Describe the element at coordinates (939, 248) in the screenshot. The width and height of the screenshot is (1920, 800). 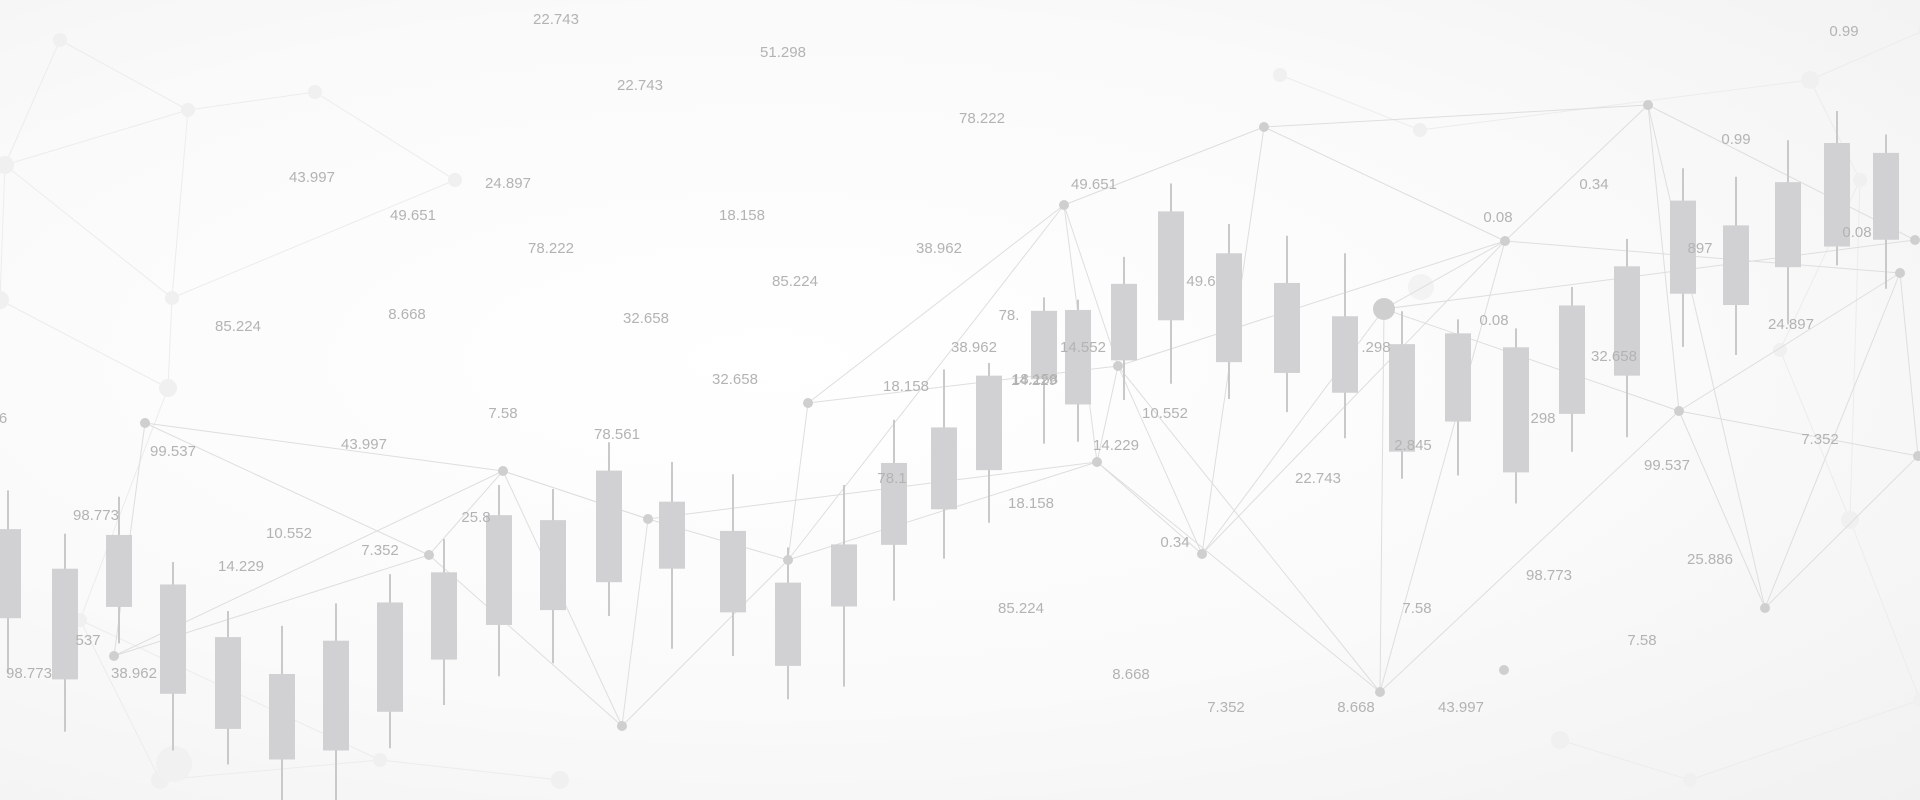
I see `value-label-10: 38.962` at that location.